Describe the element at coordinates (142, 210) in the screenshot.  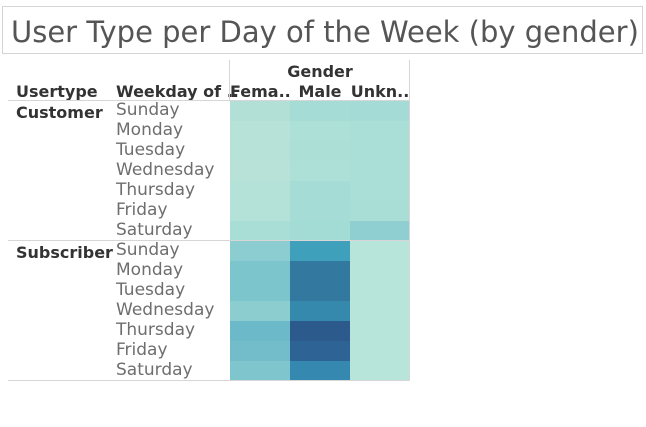
I see `day-label-customer-friday: Friday` at that location.